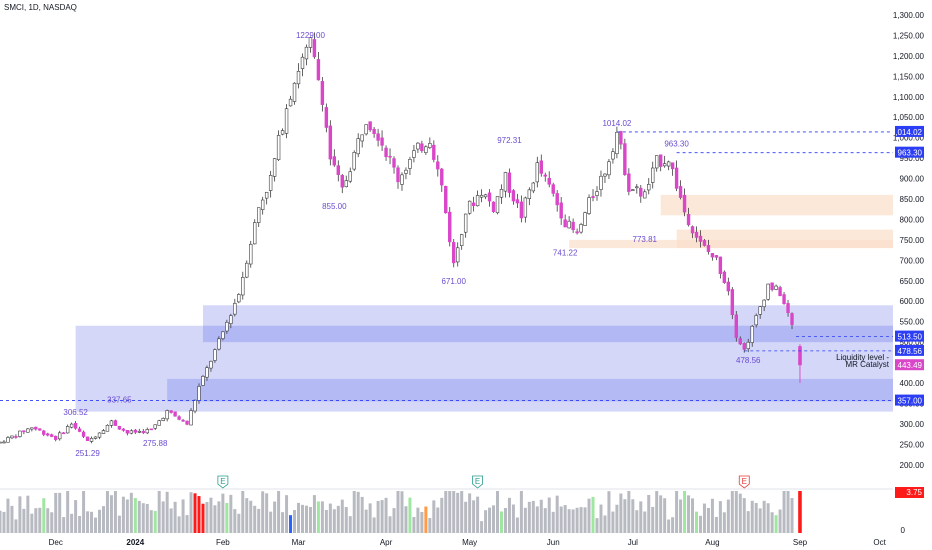 This screenshot has width=932, height=550. I want to click on liquidity-note: MR Catalyst, so click(867, 364).